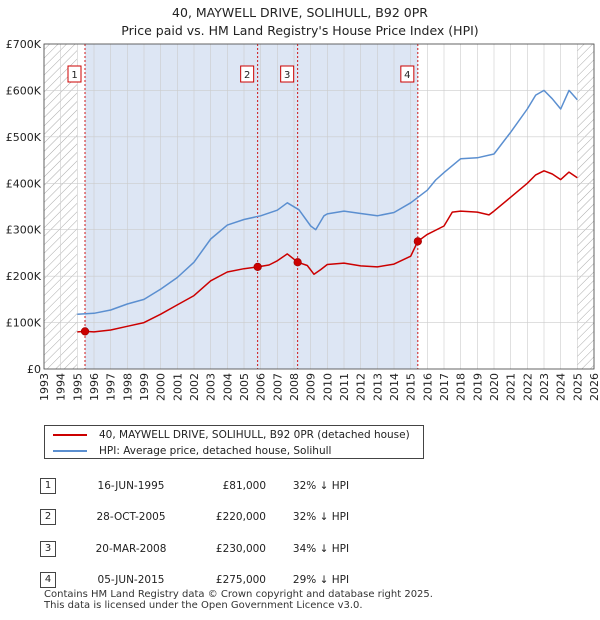  Describe the element at coordinates (70, 451) in the screenshot. I see `legend-swatch-hpi` at that location.